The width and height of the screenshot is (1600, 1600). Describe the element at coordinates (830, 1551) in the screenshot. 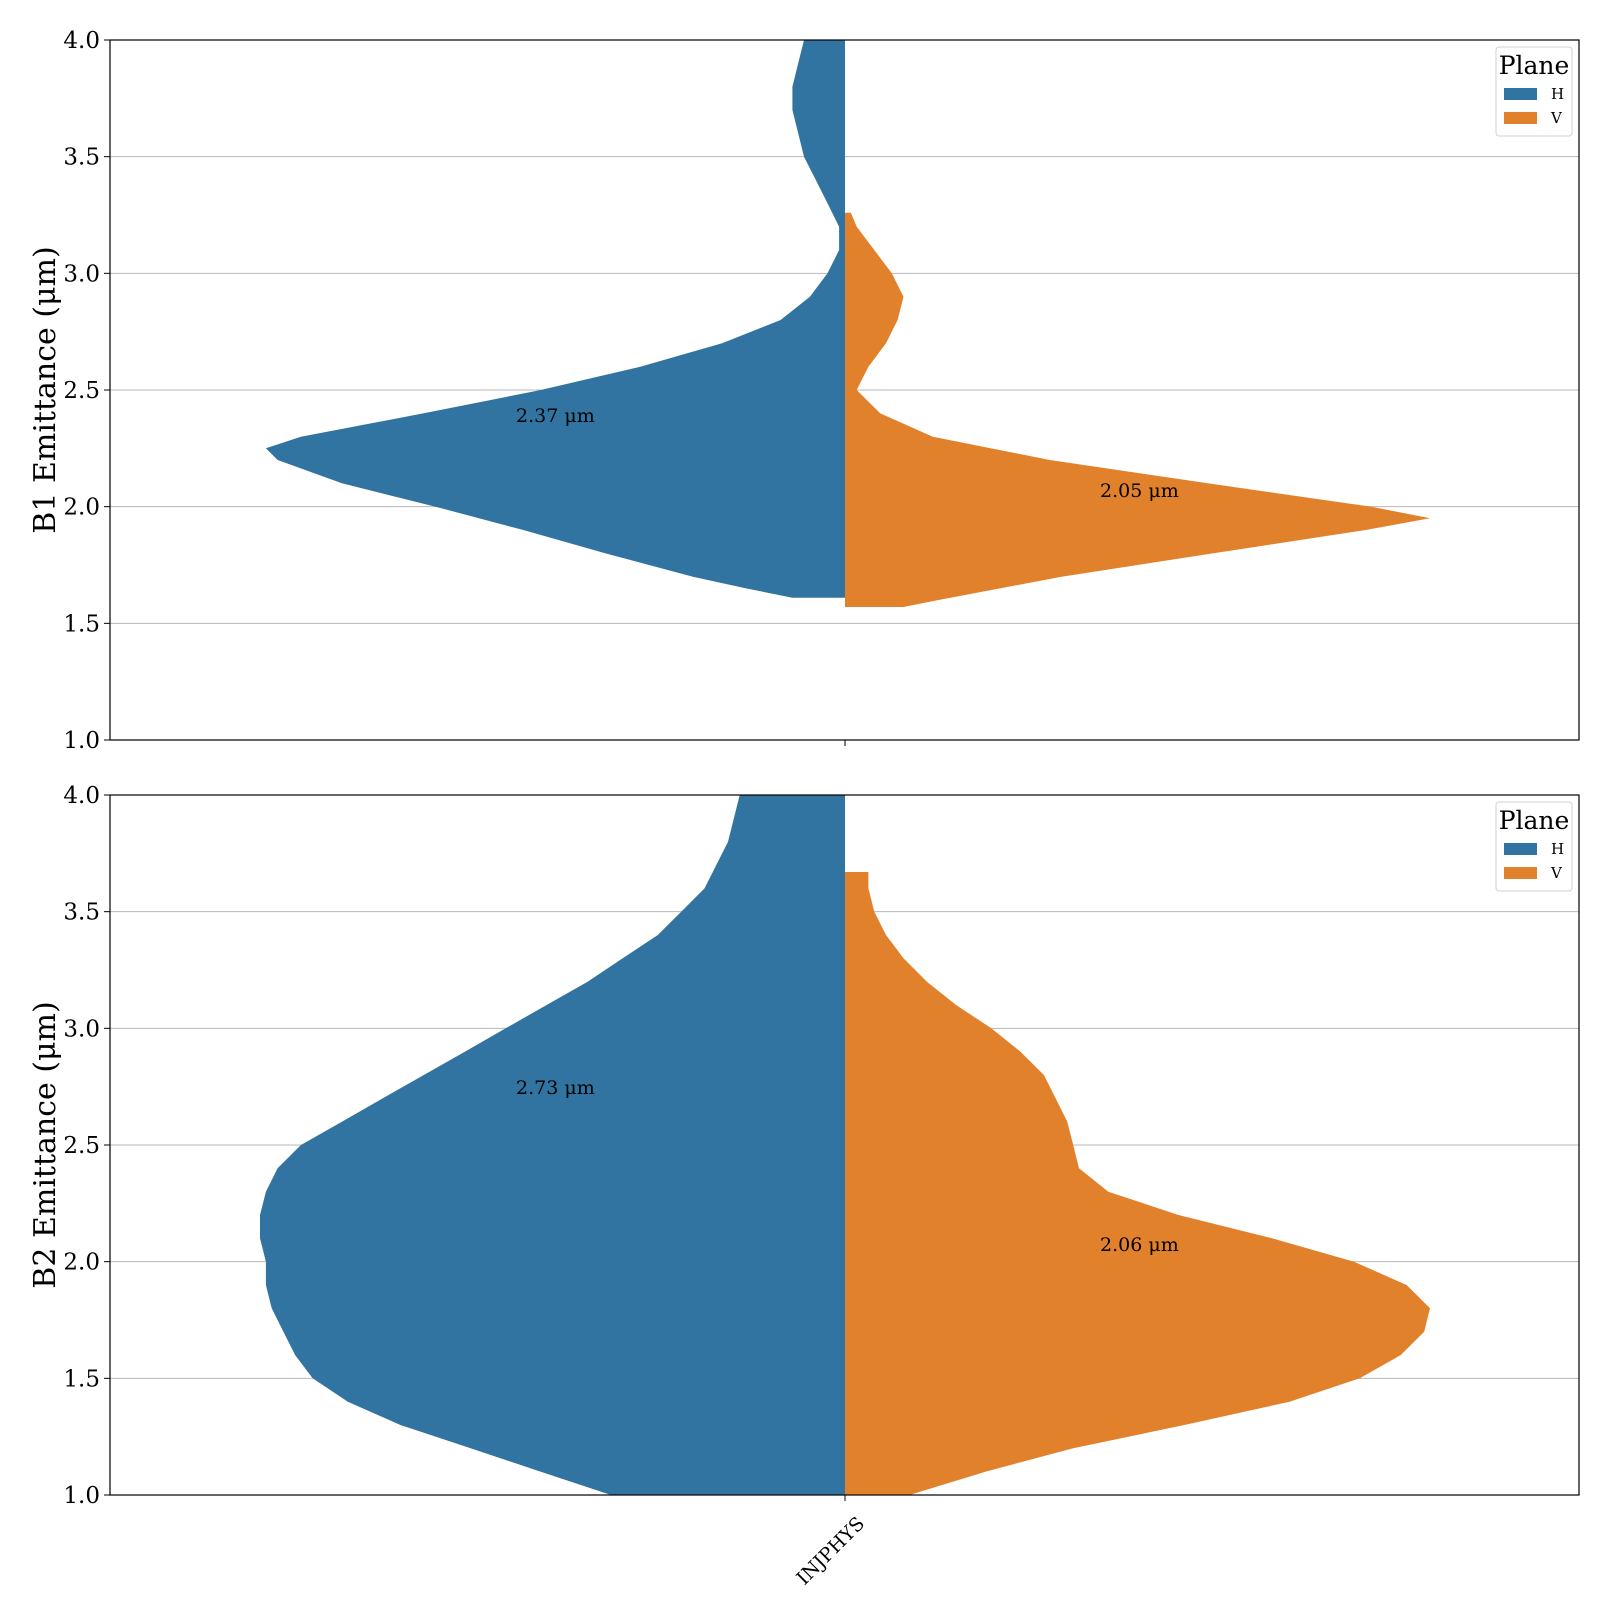

I see `x-category-label: INJPHYS` at that location.